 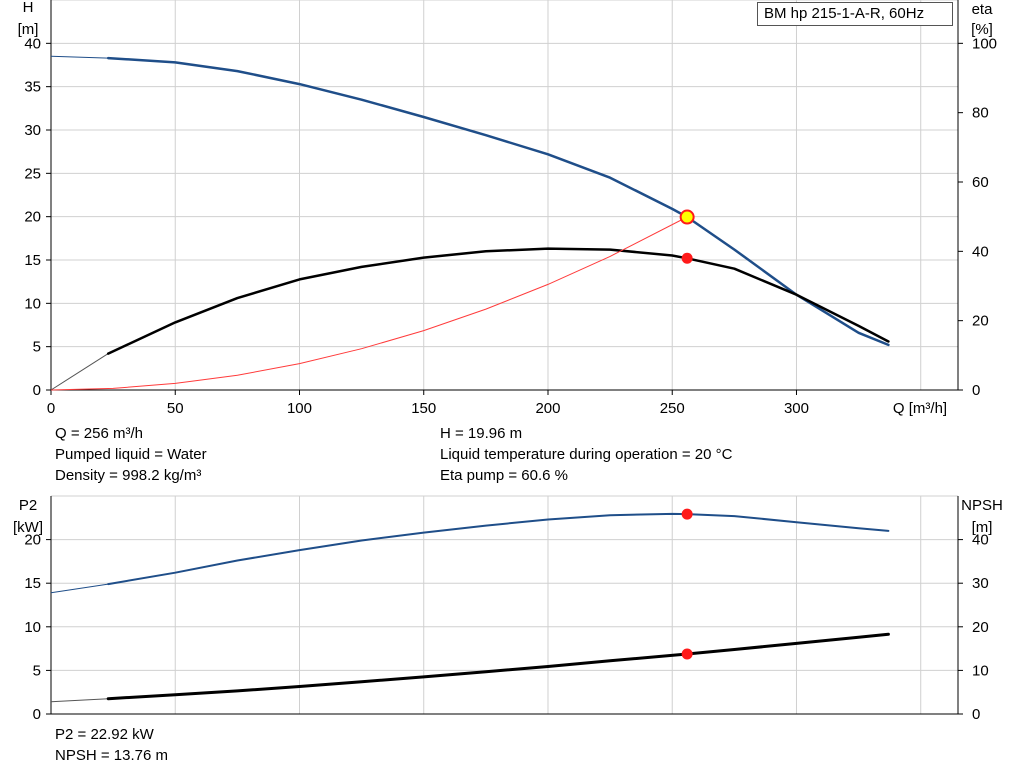 I want to click on left-axis-unit: [m], so click(x=28, y=29).